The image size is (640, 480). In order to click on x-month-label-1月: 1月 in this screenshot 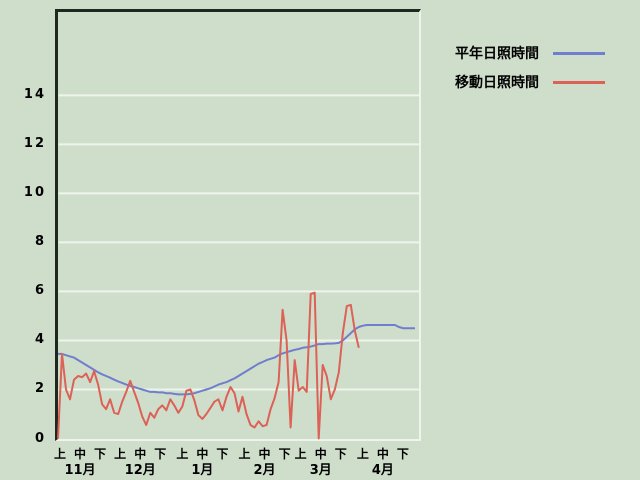, I will do `click(202, 470)`.